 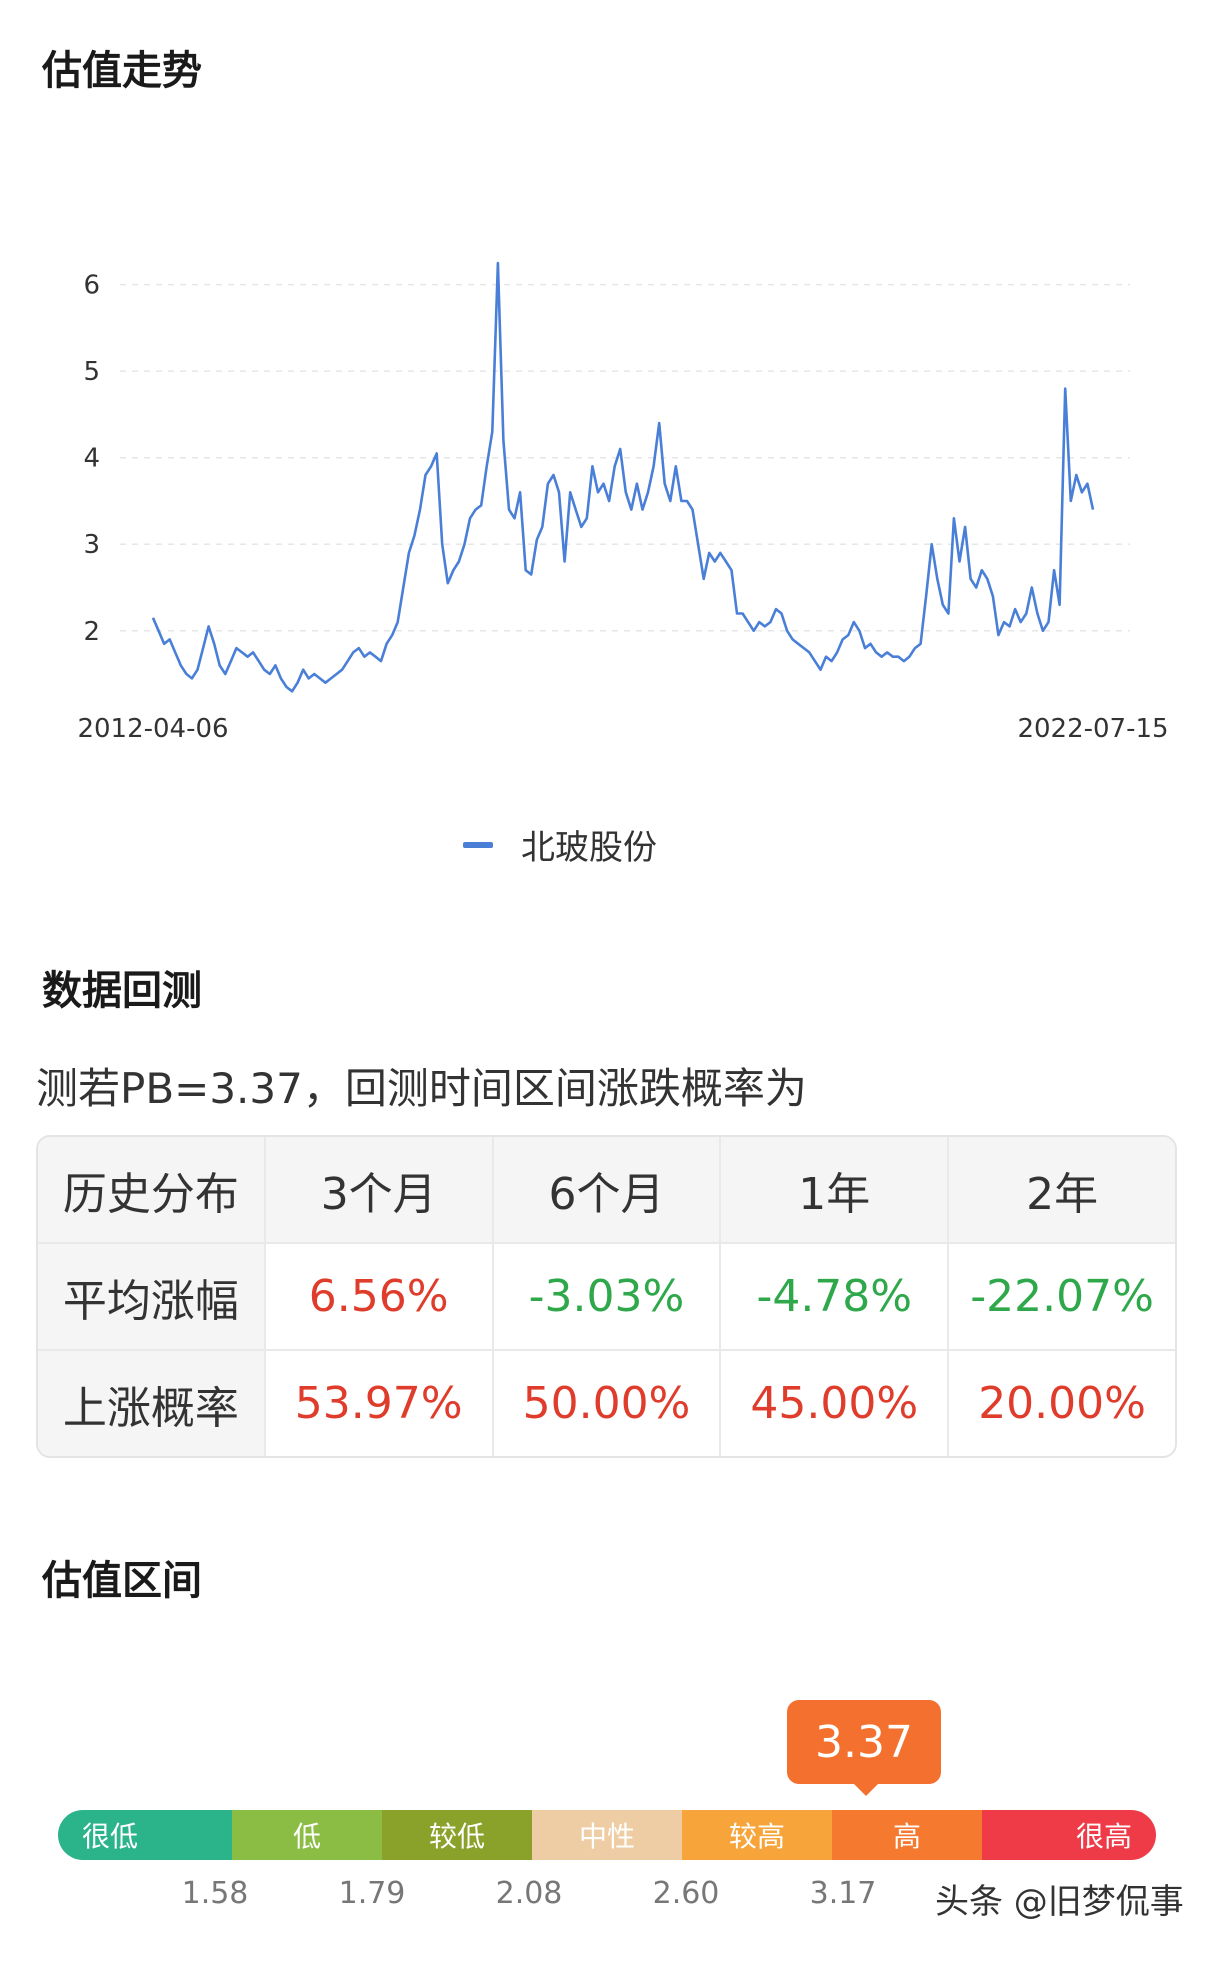 I want to click on backtest-title: 数据回测, so click(x=122, y=991).